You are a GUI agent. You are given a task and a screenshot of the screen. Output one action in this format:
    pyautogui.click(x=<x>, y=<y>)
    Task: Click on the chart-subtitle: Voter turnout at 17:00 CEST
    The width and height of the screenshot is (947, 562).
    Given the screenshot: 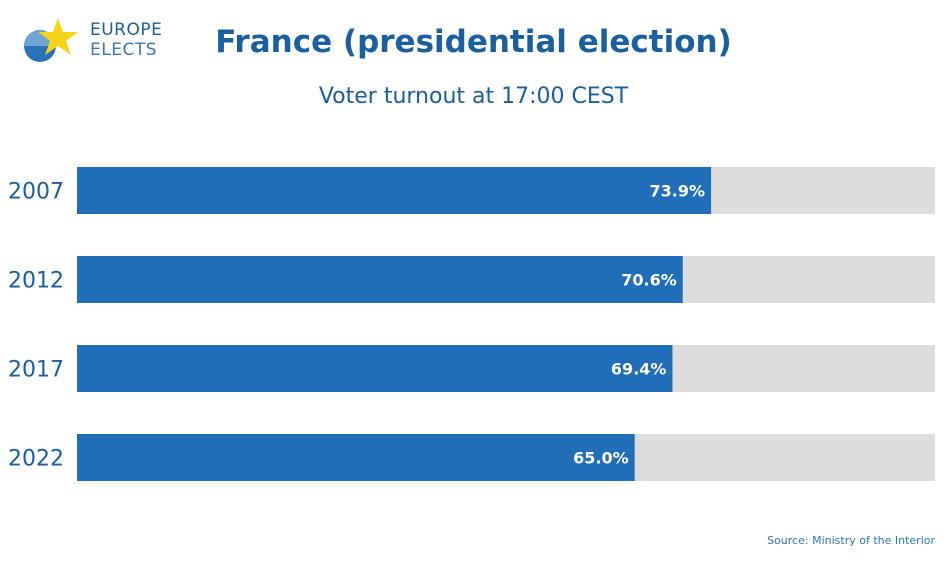 What is the action you would take?
    pyautogui.click(x=473, y=96)
    